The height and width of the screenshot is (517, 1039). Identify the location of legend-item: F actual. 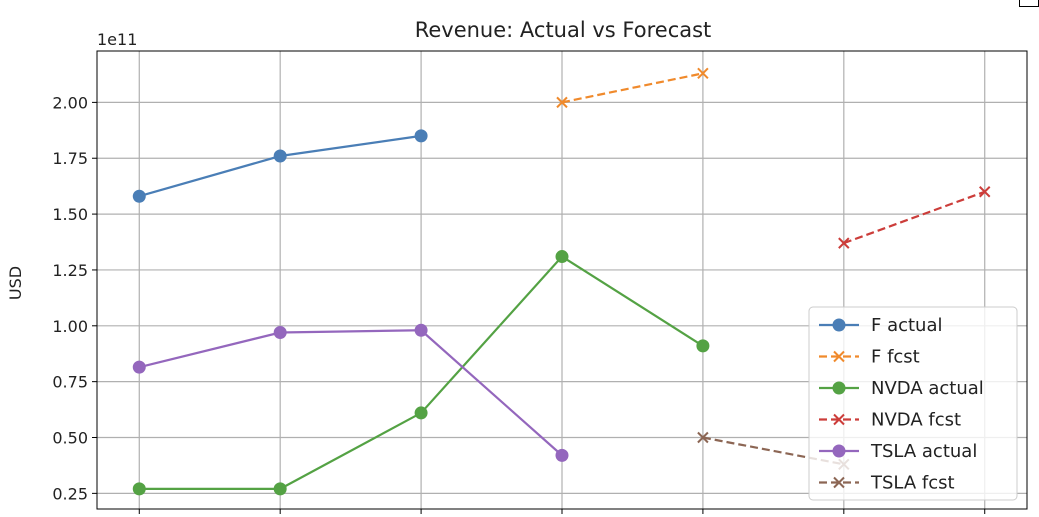
(881, 325).